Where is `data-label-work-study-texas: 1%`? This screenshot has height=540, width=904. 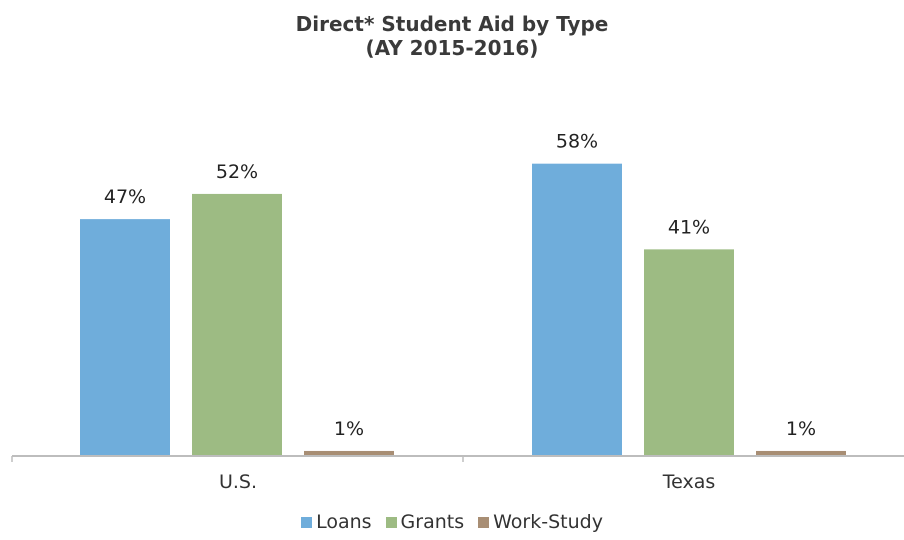
data-label-work-study-texas: 1% is located at coordinates (801, 429).